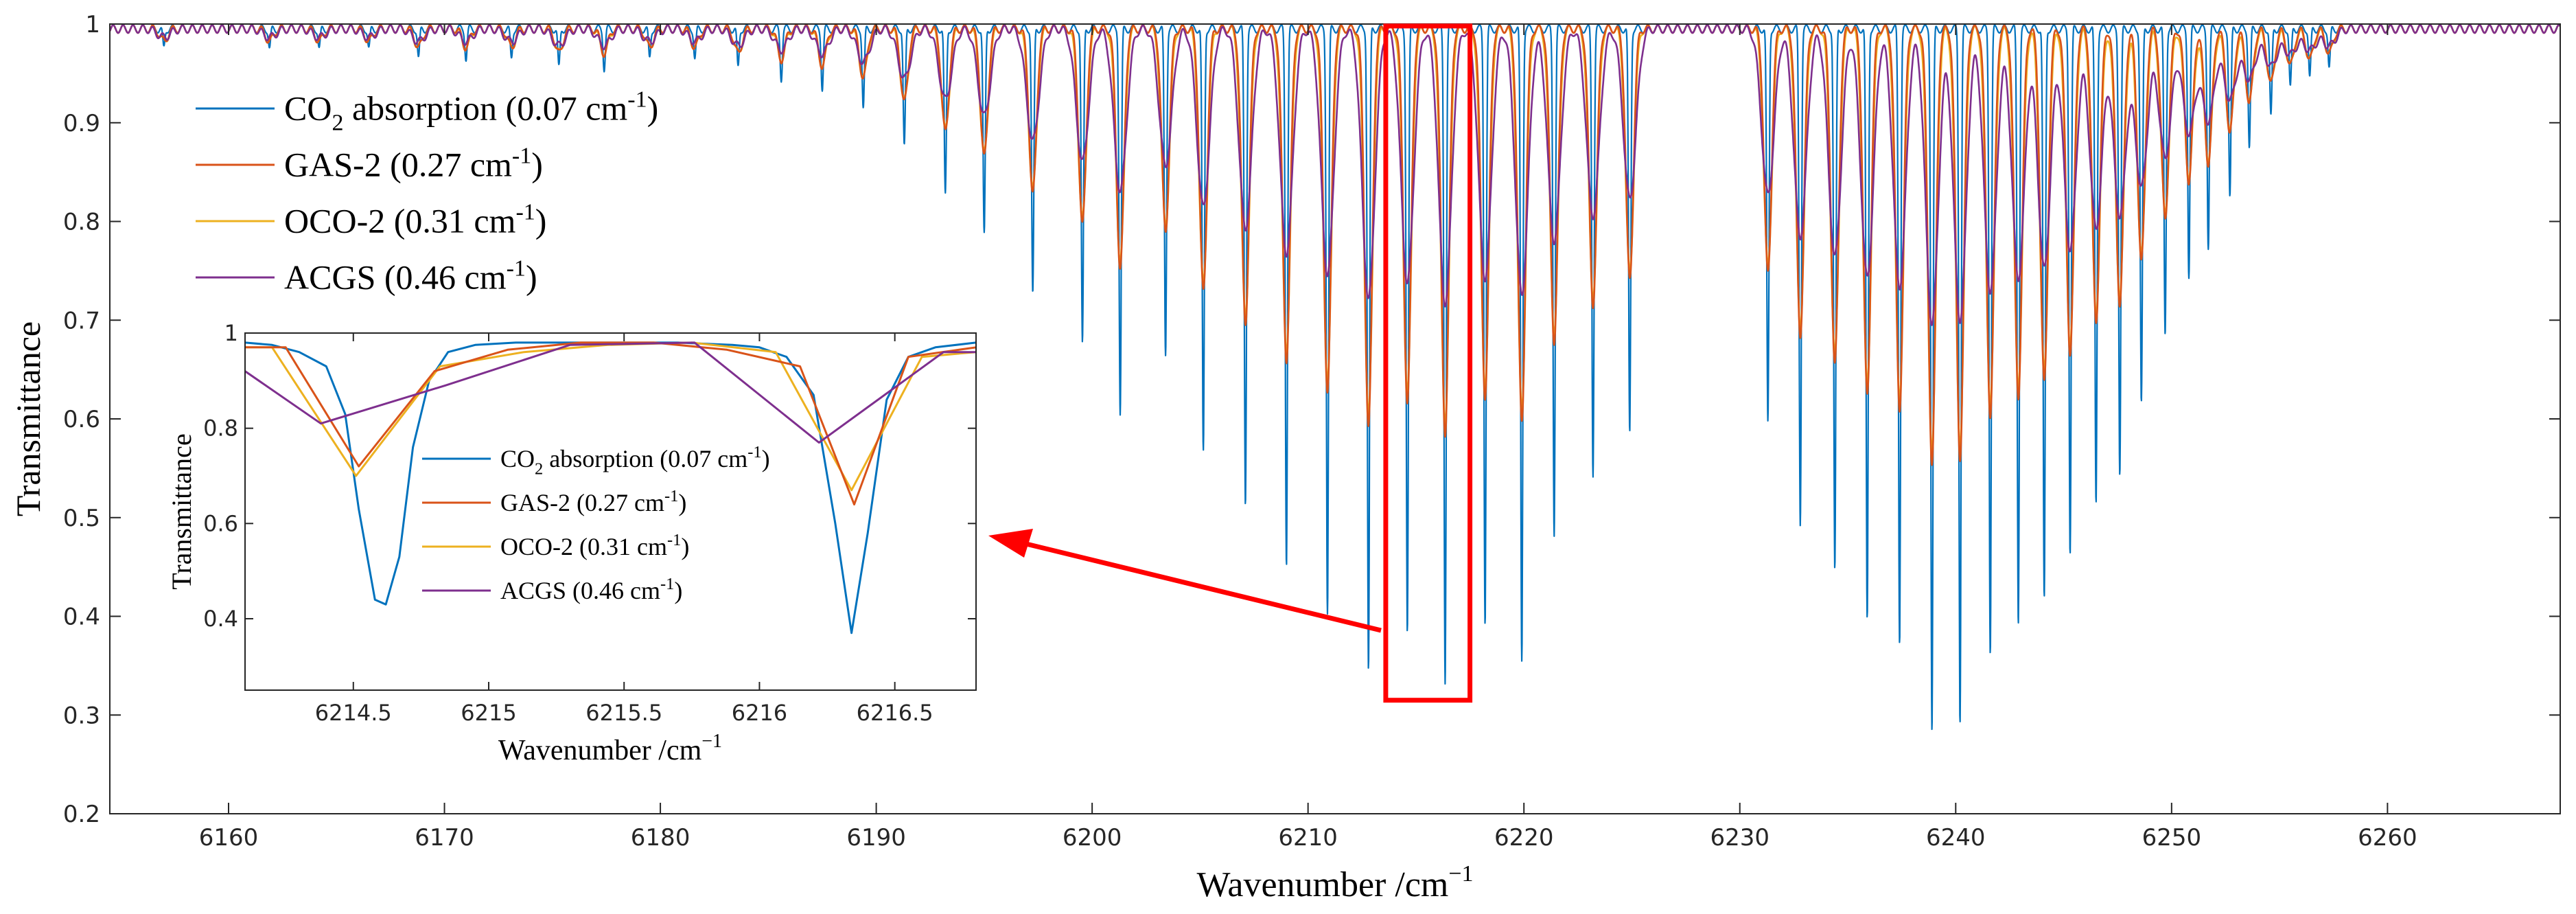 This screenshot has width=2576, height=914. I want to click on inset-x-axis: 6214.5 6215 6215.5 6216 6216.5, so click(624, 529).